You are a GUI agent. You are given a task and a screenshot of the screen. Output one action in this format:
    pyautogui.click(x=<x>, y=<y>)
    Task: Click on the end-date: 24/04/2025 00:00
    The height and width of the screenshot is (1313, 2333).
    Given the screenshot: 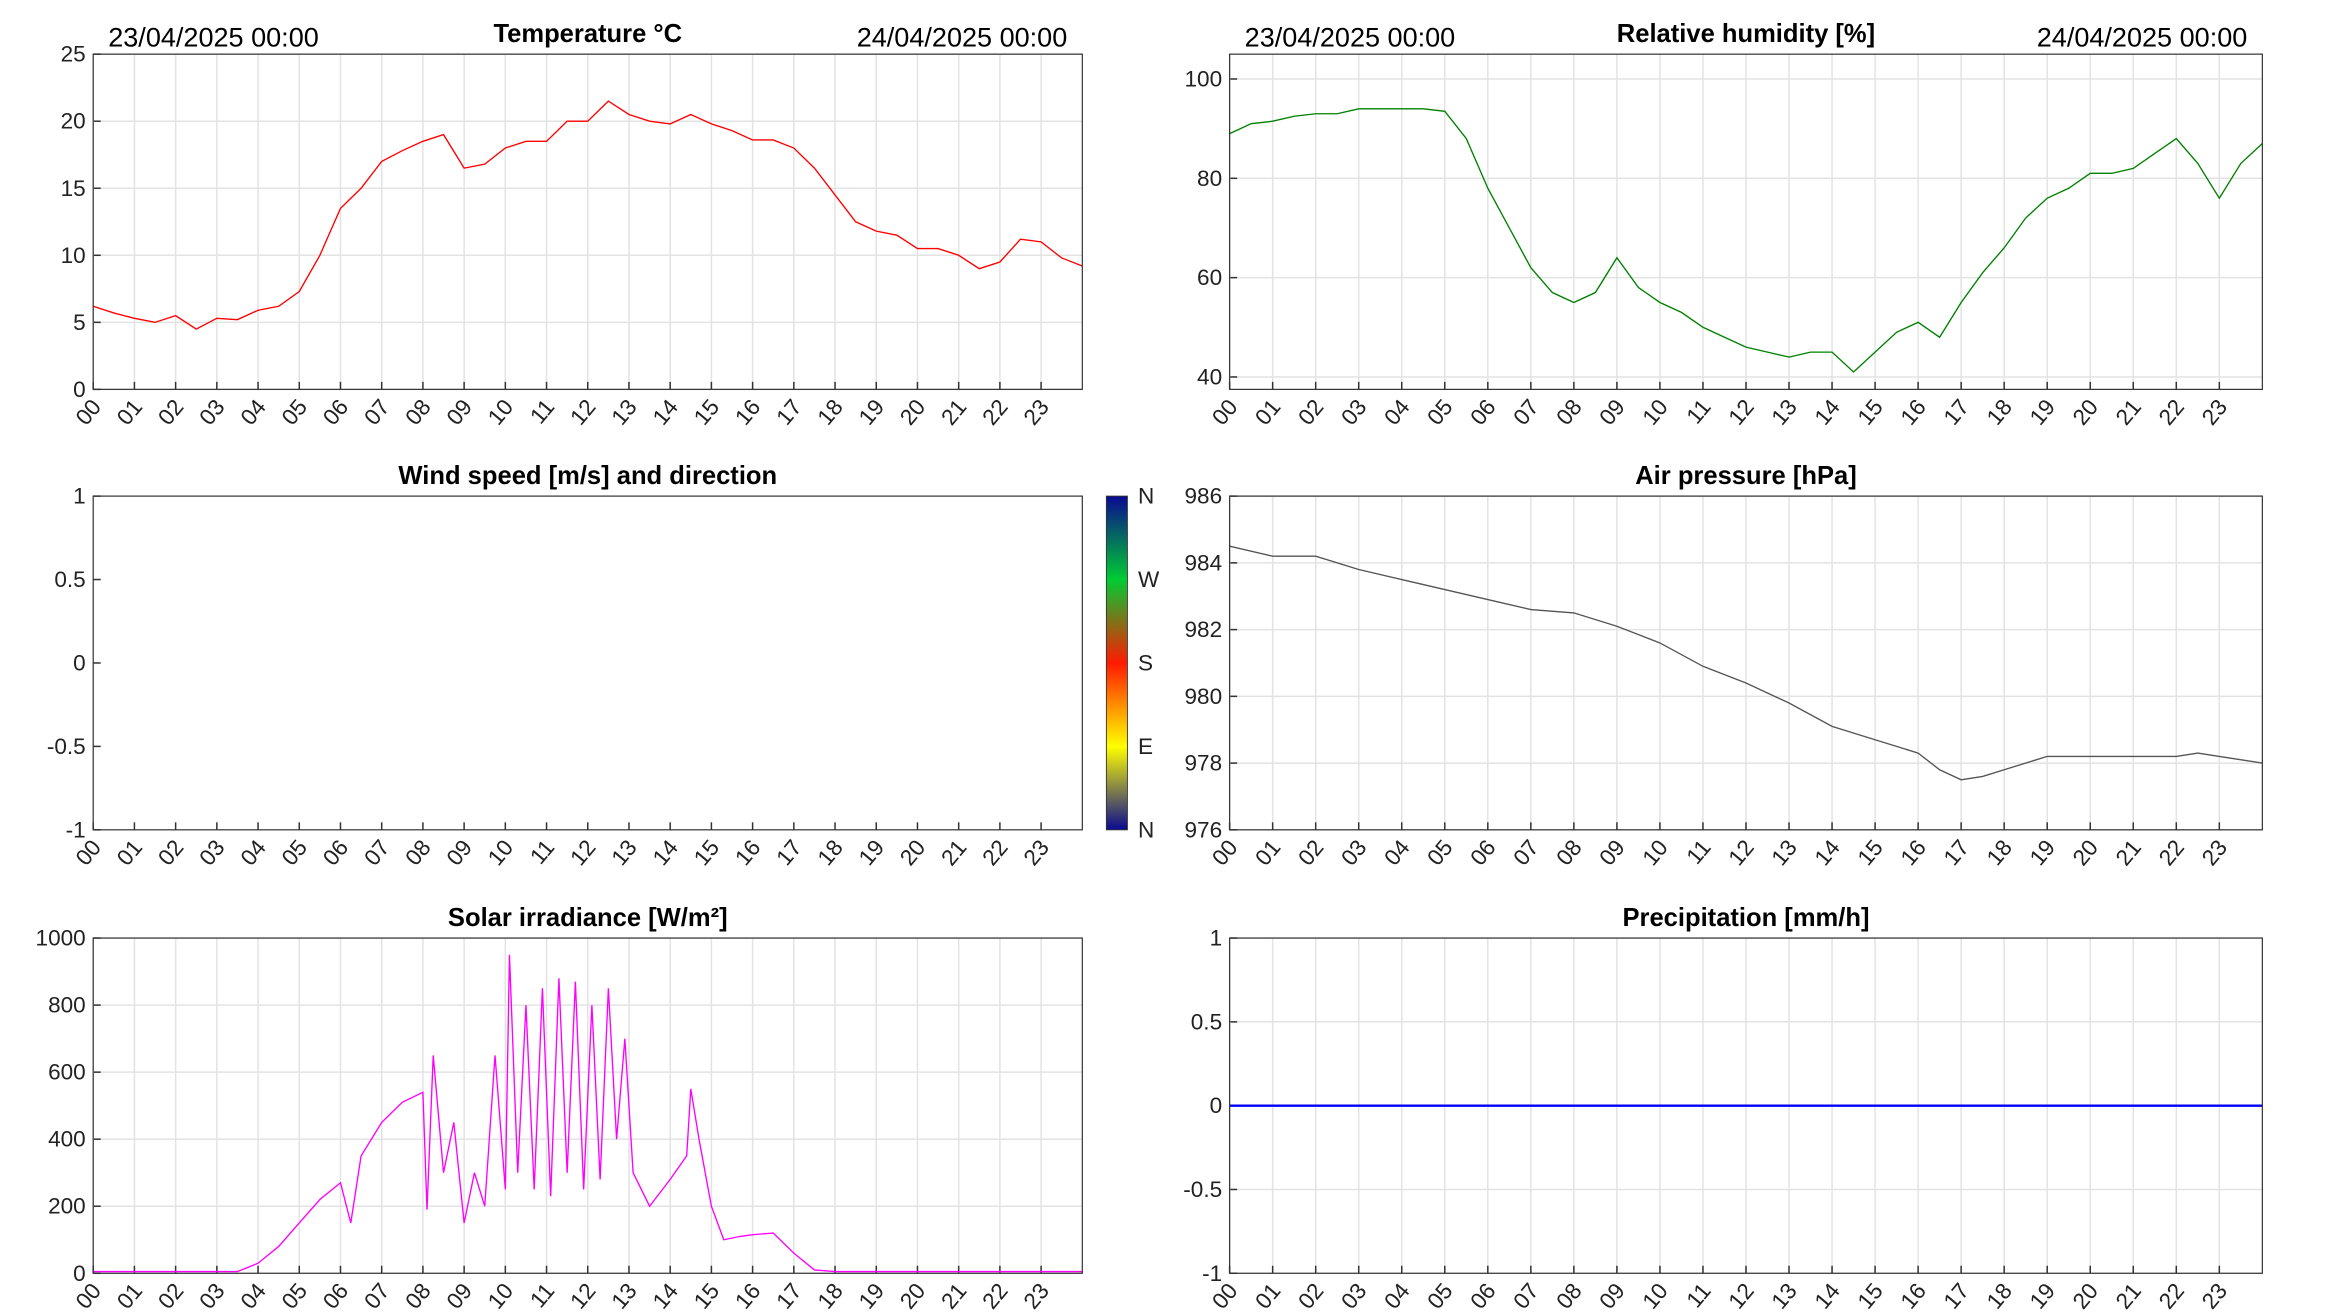 What is the action you would take?
    pyautogui.click(x=2142, y=38)
    